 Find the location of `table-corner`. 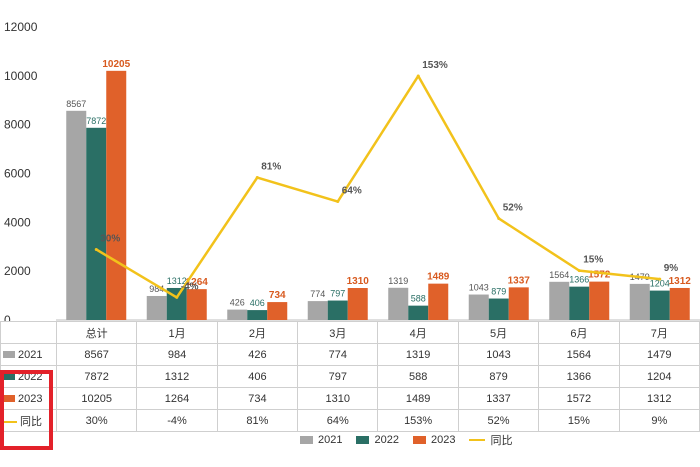

table-corner is located at coordinates (28, 332).